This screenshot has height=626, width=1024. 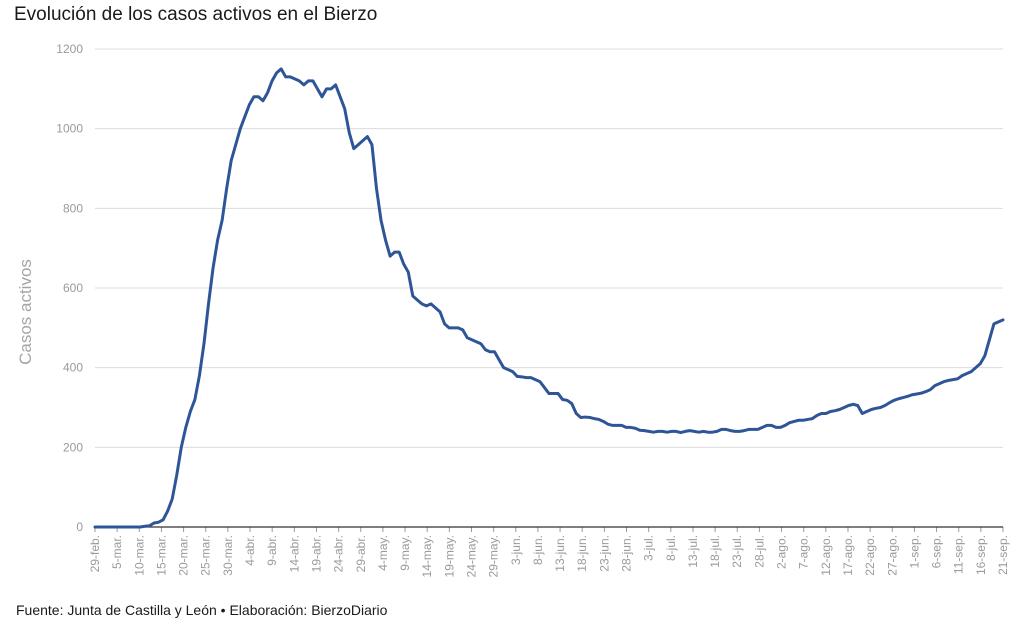 I want to click on x-tick-label: 3-jul., so click(x=649, y=548).